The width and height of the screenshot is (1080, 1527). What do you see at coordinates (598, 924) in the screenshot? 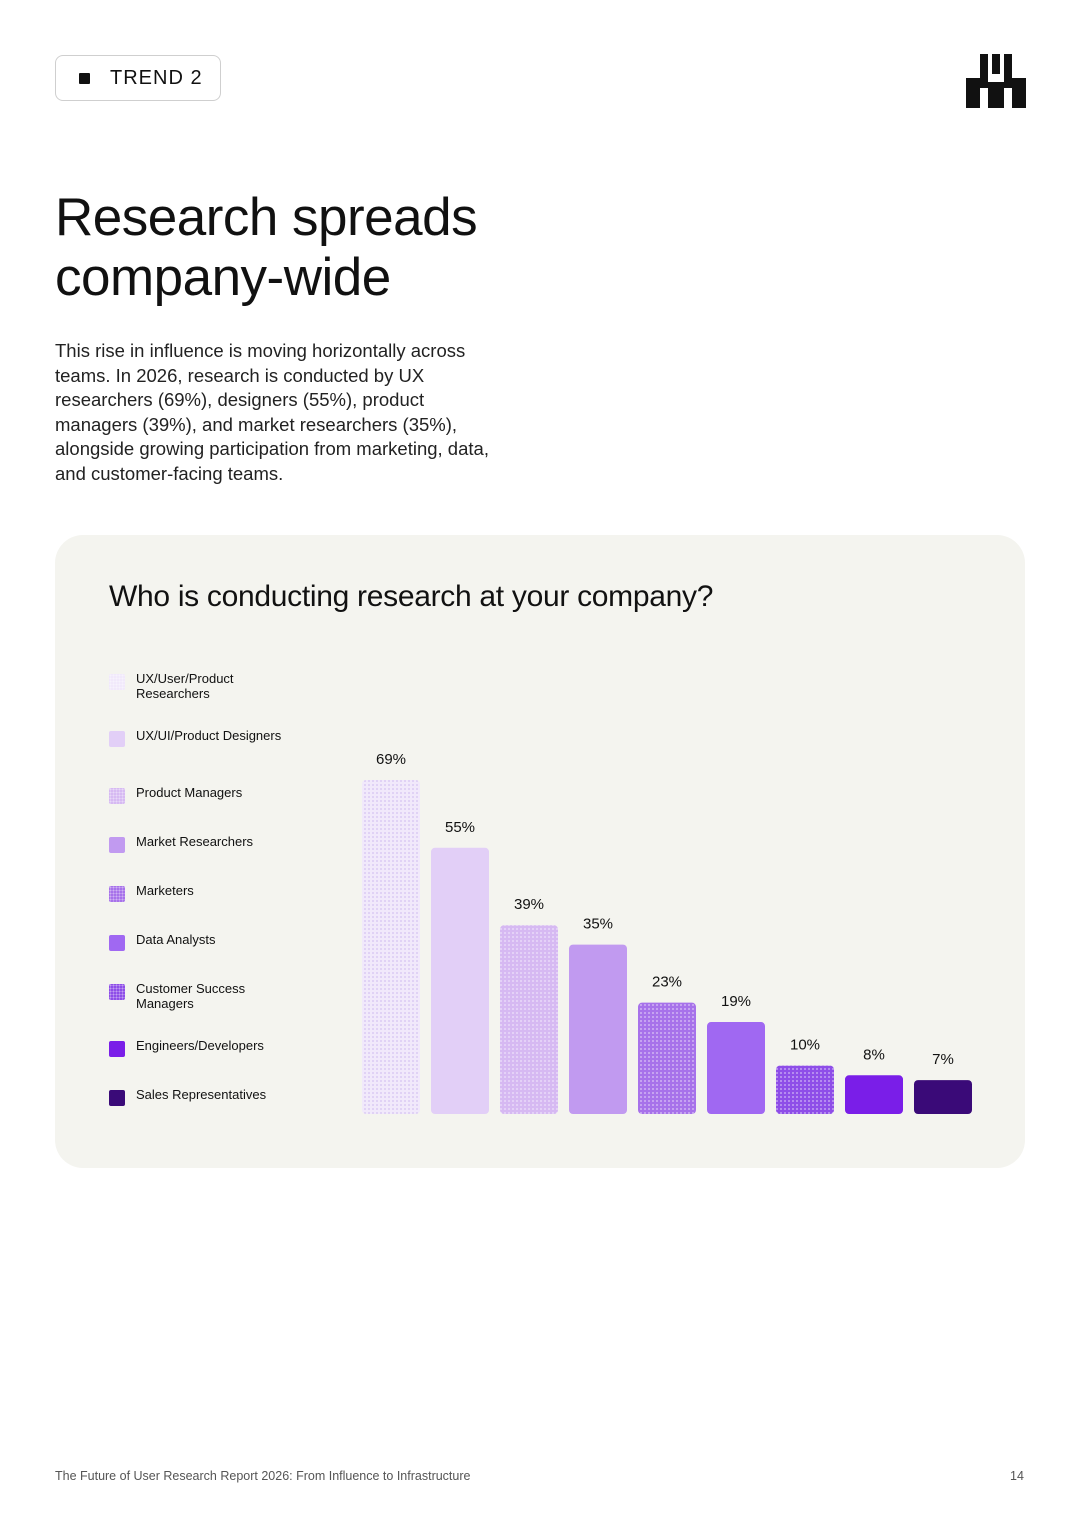
I see `data-label-market-researchers: 35%` at bounding box center [598, 924].